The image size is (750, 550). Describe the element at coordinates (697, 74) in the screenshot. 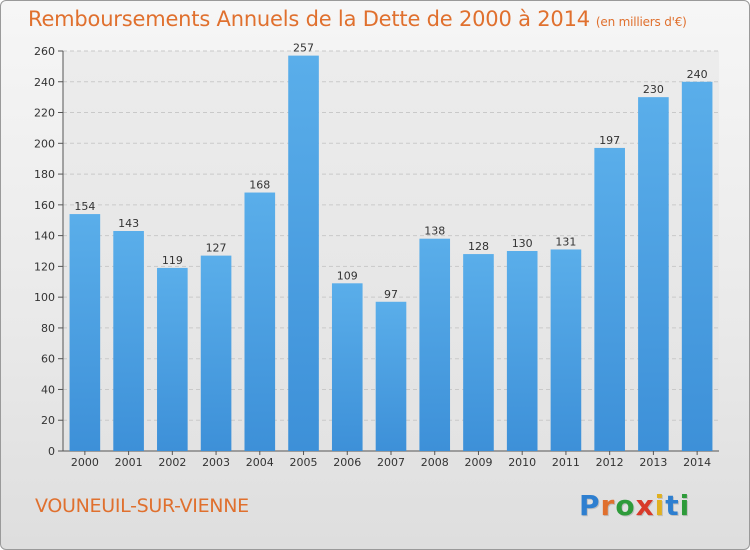

I see `bar-value-label: 240` at that location.